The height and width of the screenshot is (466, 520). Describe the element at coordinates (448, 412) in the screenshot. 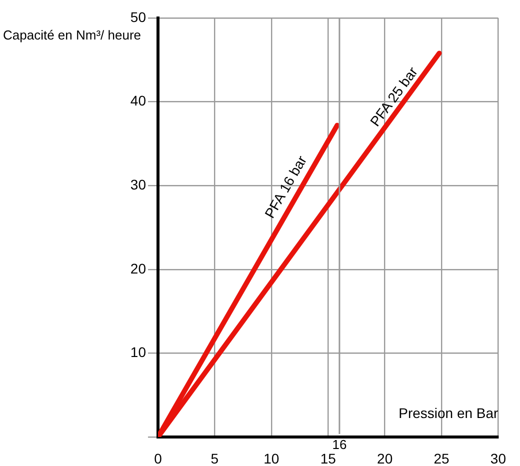

I see `x-axis-title: Pression en Bar` at that location.